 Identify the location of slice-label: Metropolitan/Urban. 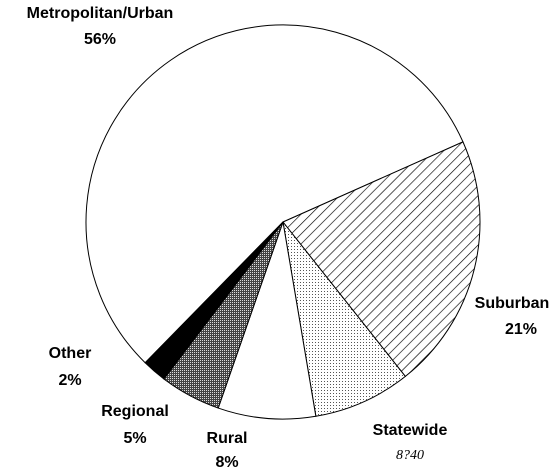
(100, 13).